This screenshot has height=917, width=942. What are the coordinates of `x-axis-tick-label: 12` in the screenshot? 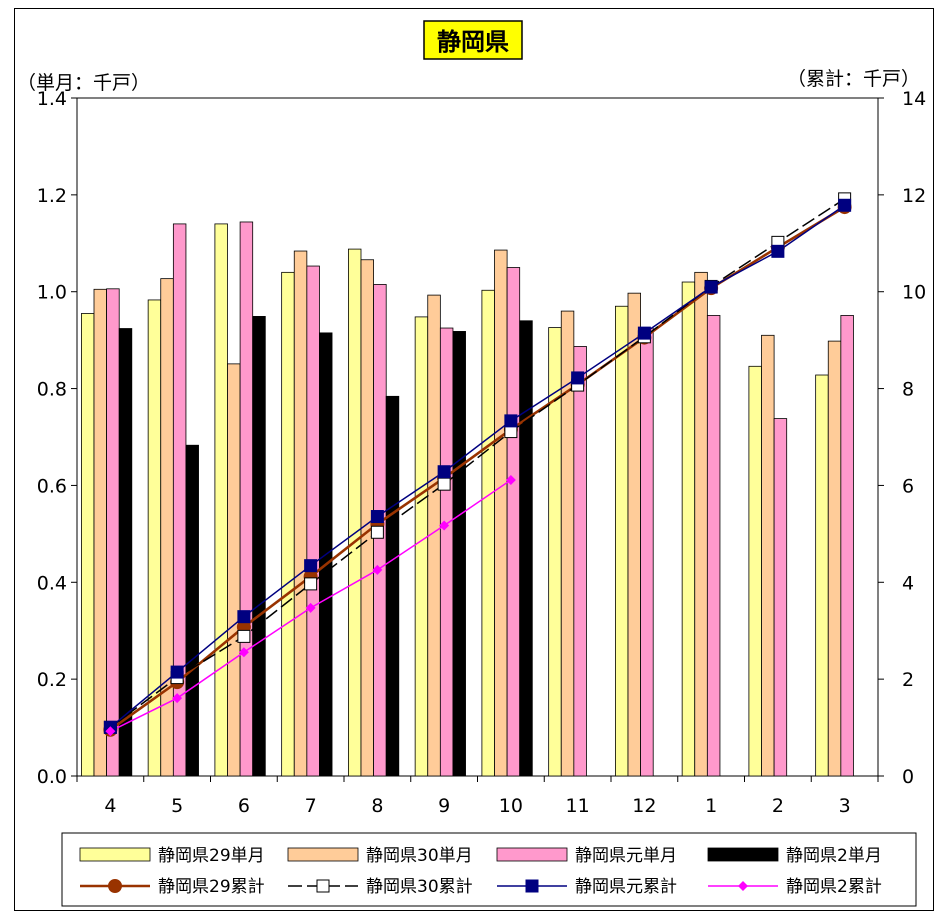 It's located at (644, 806).